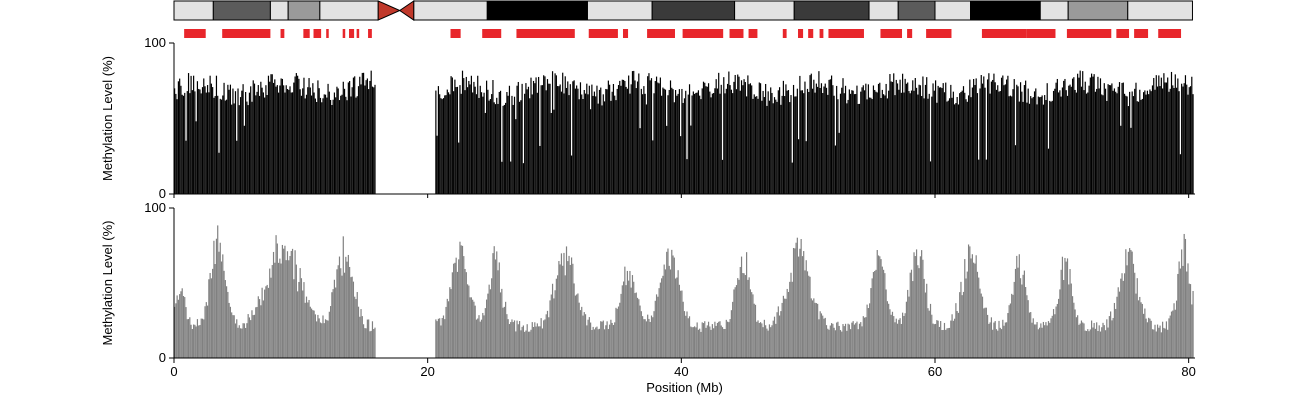 The image size is (1300, 400). Describe the element at coordinates (162, 357) in the screenshot. I see `y-tick-label: 0` at that location.